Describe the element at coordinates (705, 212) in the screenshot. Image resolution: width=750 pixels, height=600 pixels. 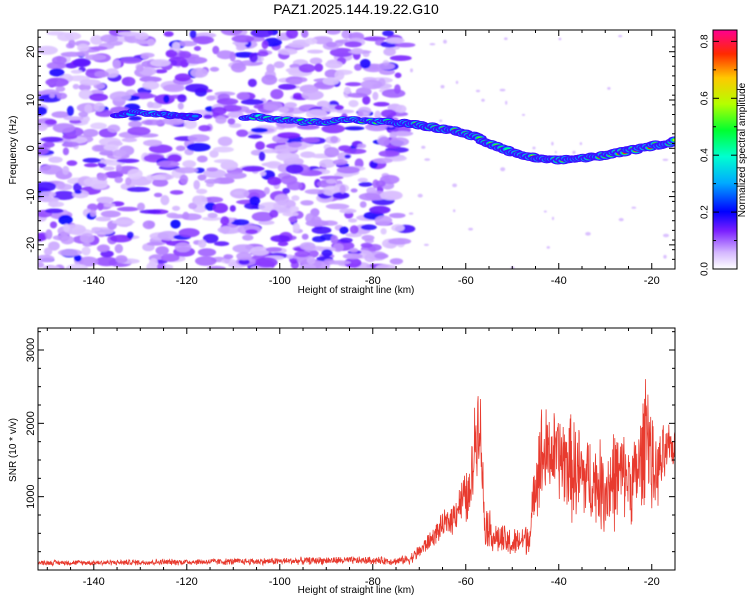
I see `colorbar-tick-label: 0.2` at that location.